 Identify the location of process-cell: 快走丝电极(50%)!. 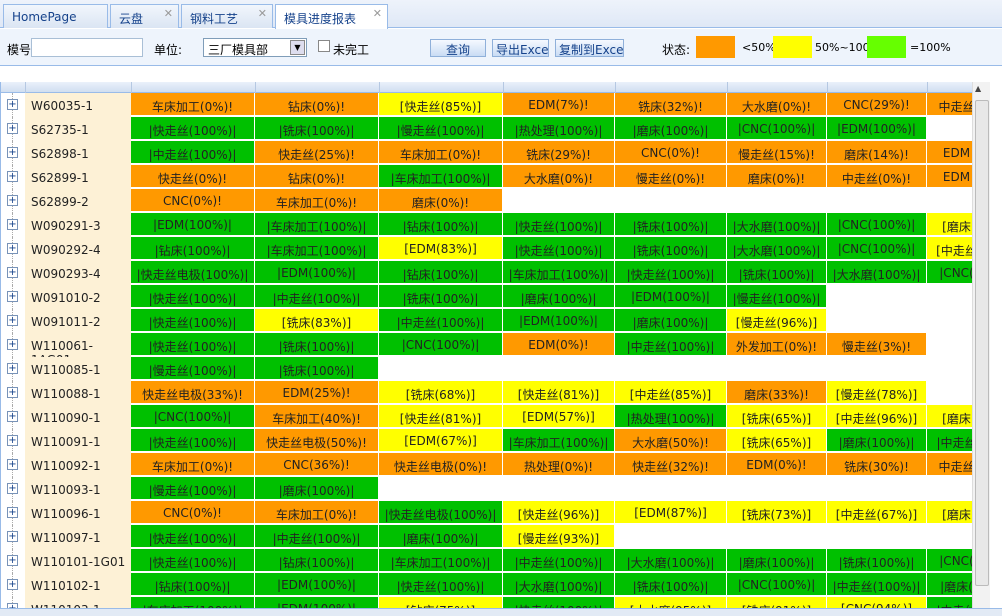
(317, 440).